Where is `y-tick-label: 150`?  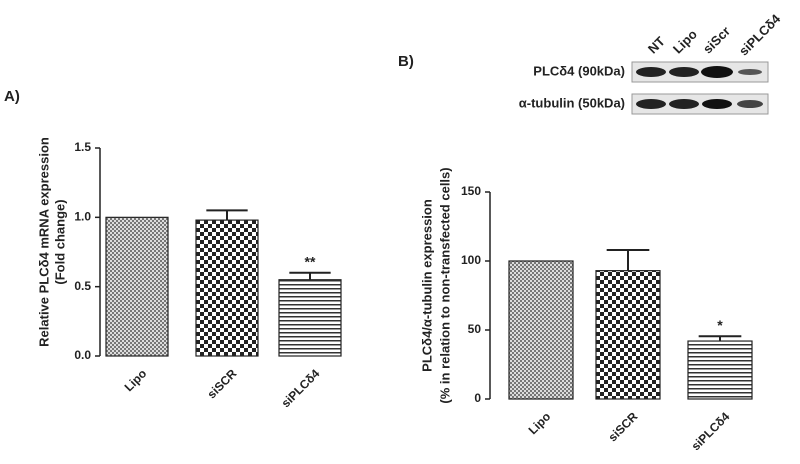 y-tick-label: 150 is located at coordinates (471, 191).